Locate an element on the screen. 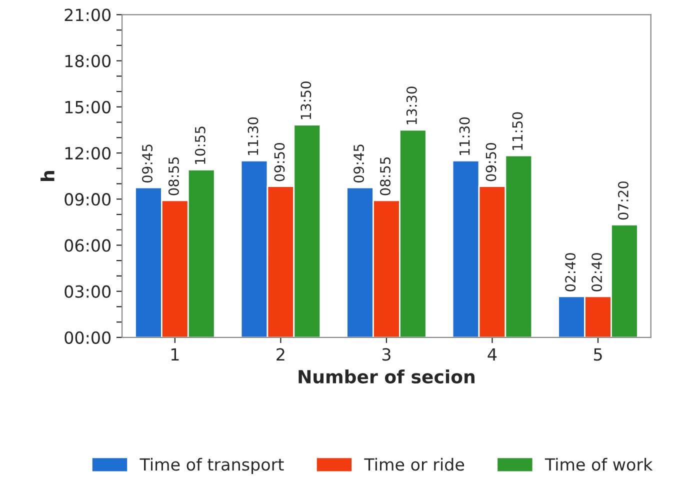 This screenshot has height=489, width=678. x-axis-title: Number of secion is located at coordinates (386, 377).